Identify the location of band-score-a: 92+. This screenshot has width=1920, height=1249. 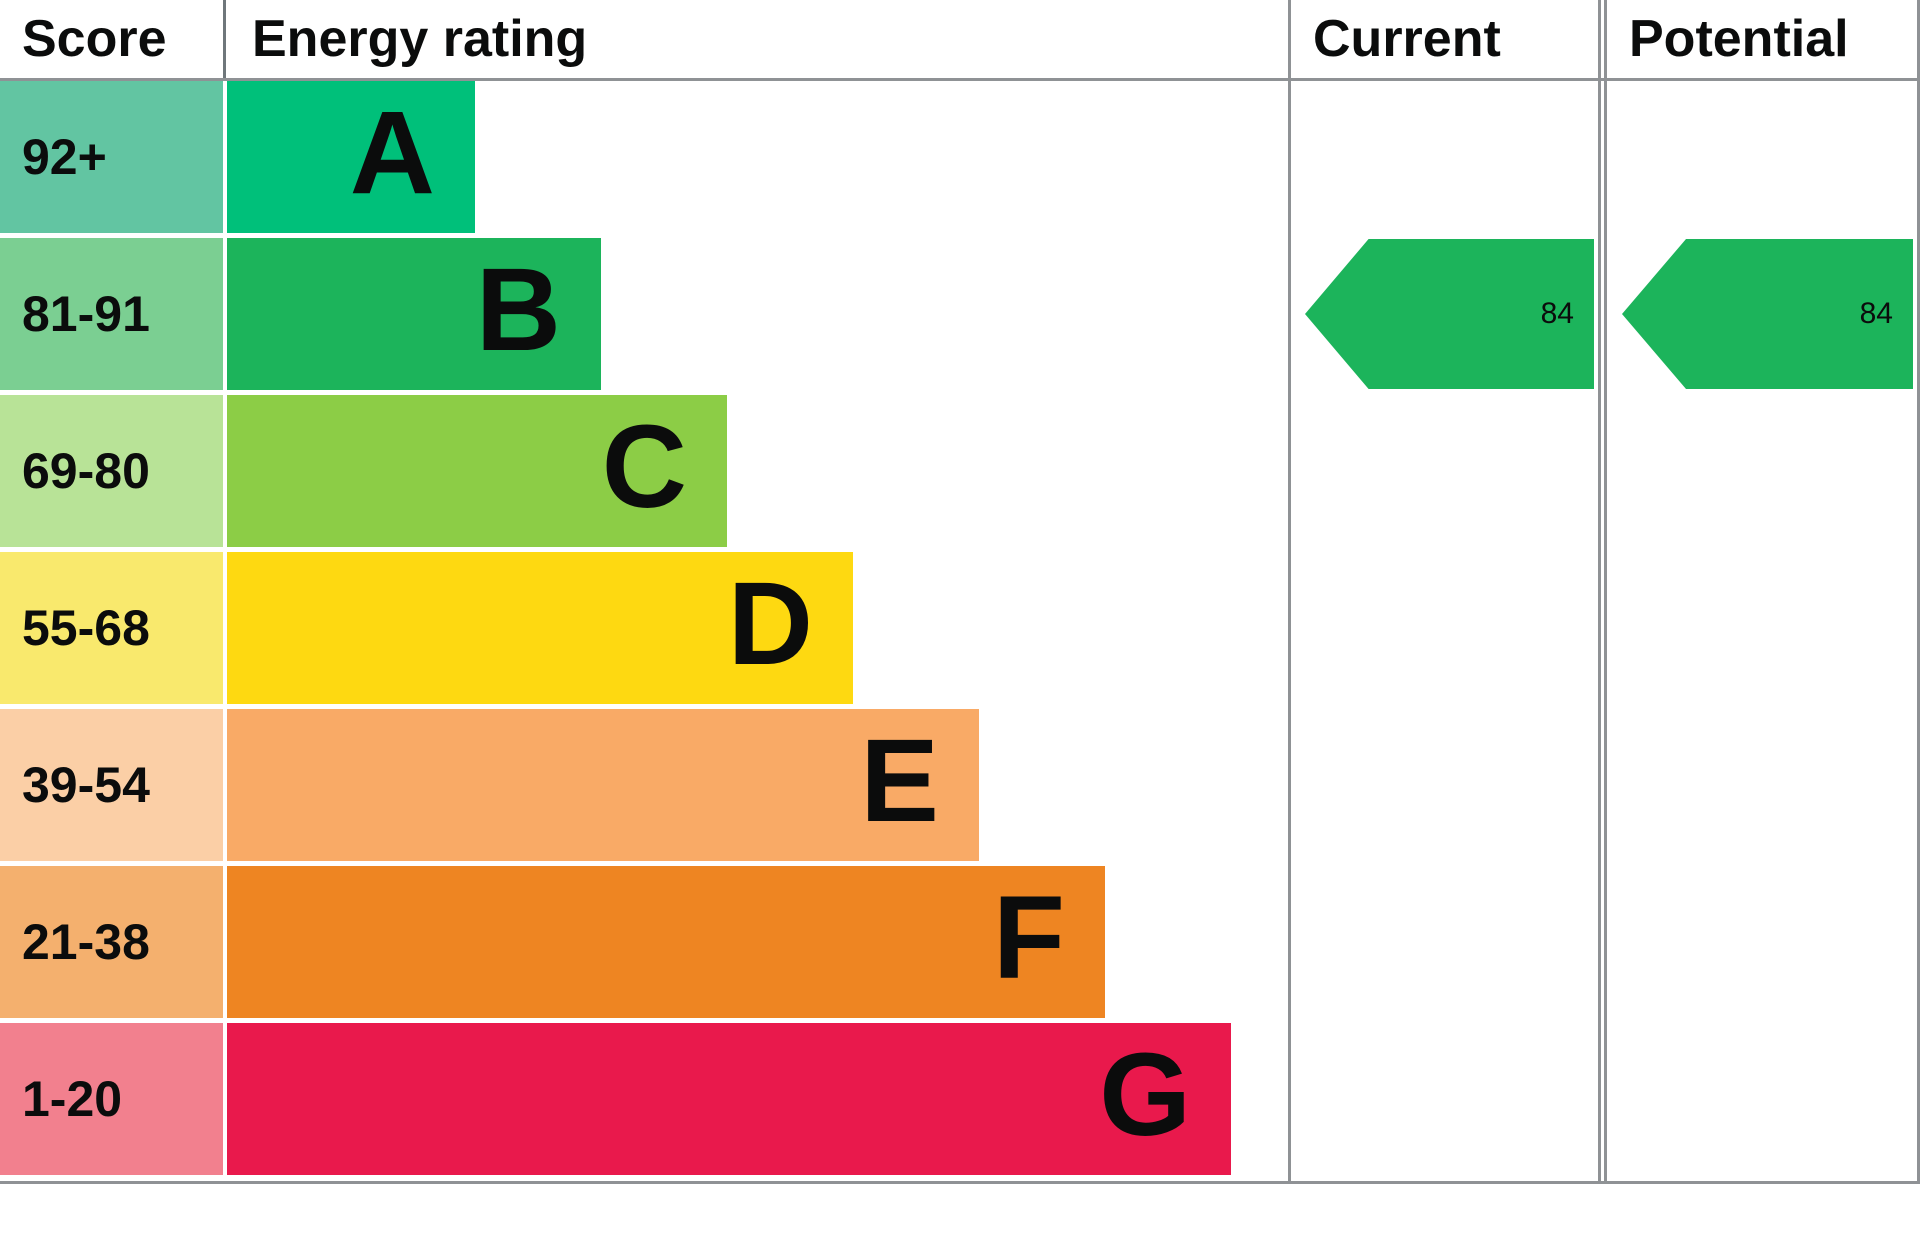
(111, 157).